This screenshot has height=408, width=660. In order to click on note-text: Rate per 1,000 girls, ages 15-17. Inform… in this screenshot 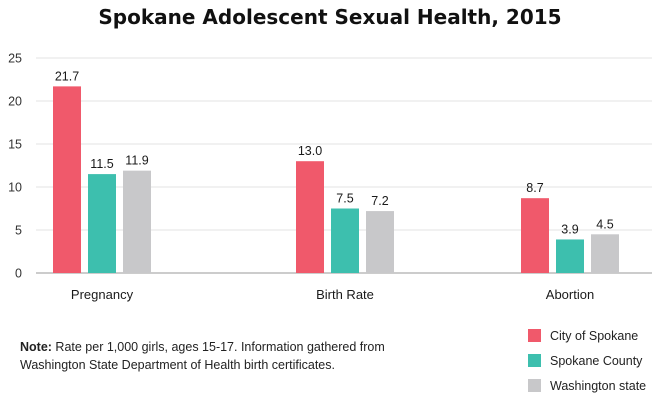, I will do `click(202, 356)`.